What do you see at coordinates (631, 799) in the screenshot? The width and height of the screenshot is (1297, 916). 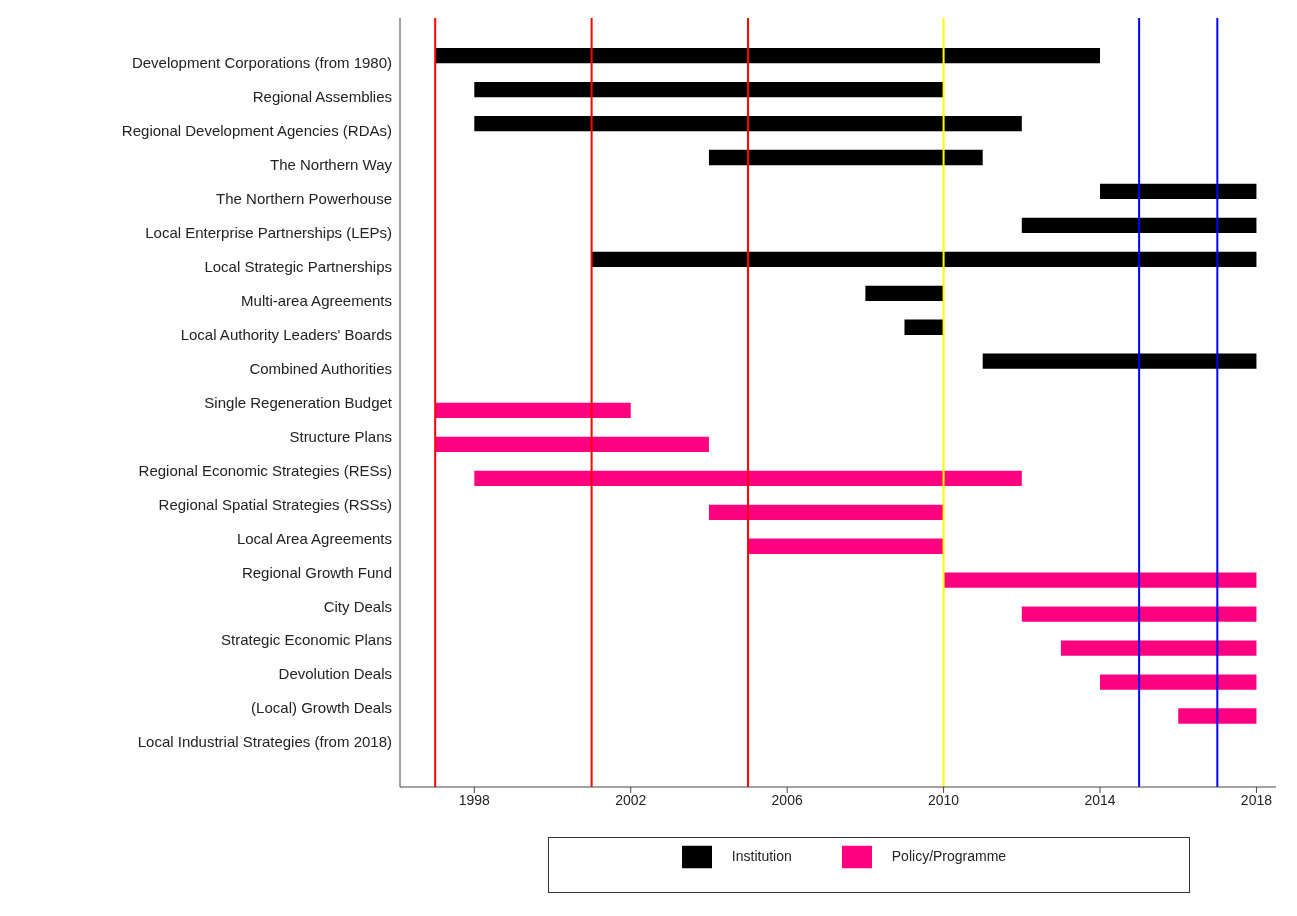 I see `x-tick-label: 2002` at bounding box center [631, 799].